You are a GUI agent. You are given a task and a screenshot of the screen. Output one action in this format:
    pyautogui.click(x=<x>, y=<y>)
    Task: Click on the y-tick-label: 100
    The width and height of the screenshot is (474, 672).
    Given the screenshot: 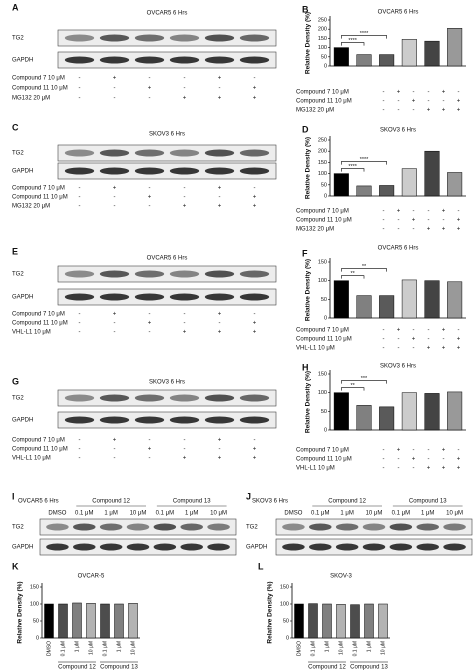 What is the action you would take?
    pyautogui.click(x=322, y=281)
    